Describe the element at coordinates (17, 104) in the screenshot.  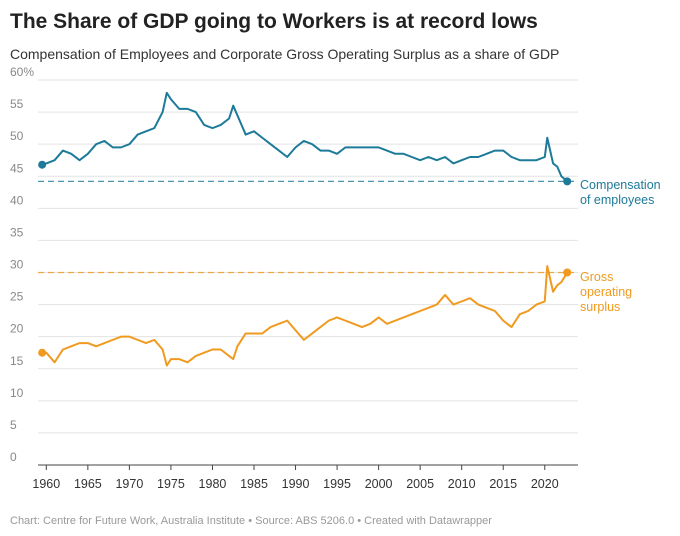
I see `y-tick-label: 55` at that location.